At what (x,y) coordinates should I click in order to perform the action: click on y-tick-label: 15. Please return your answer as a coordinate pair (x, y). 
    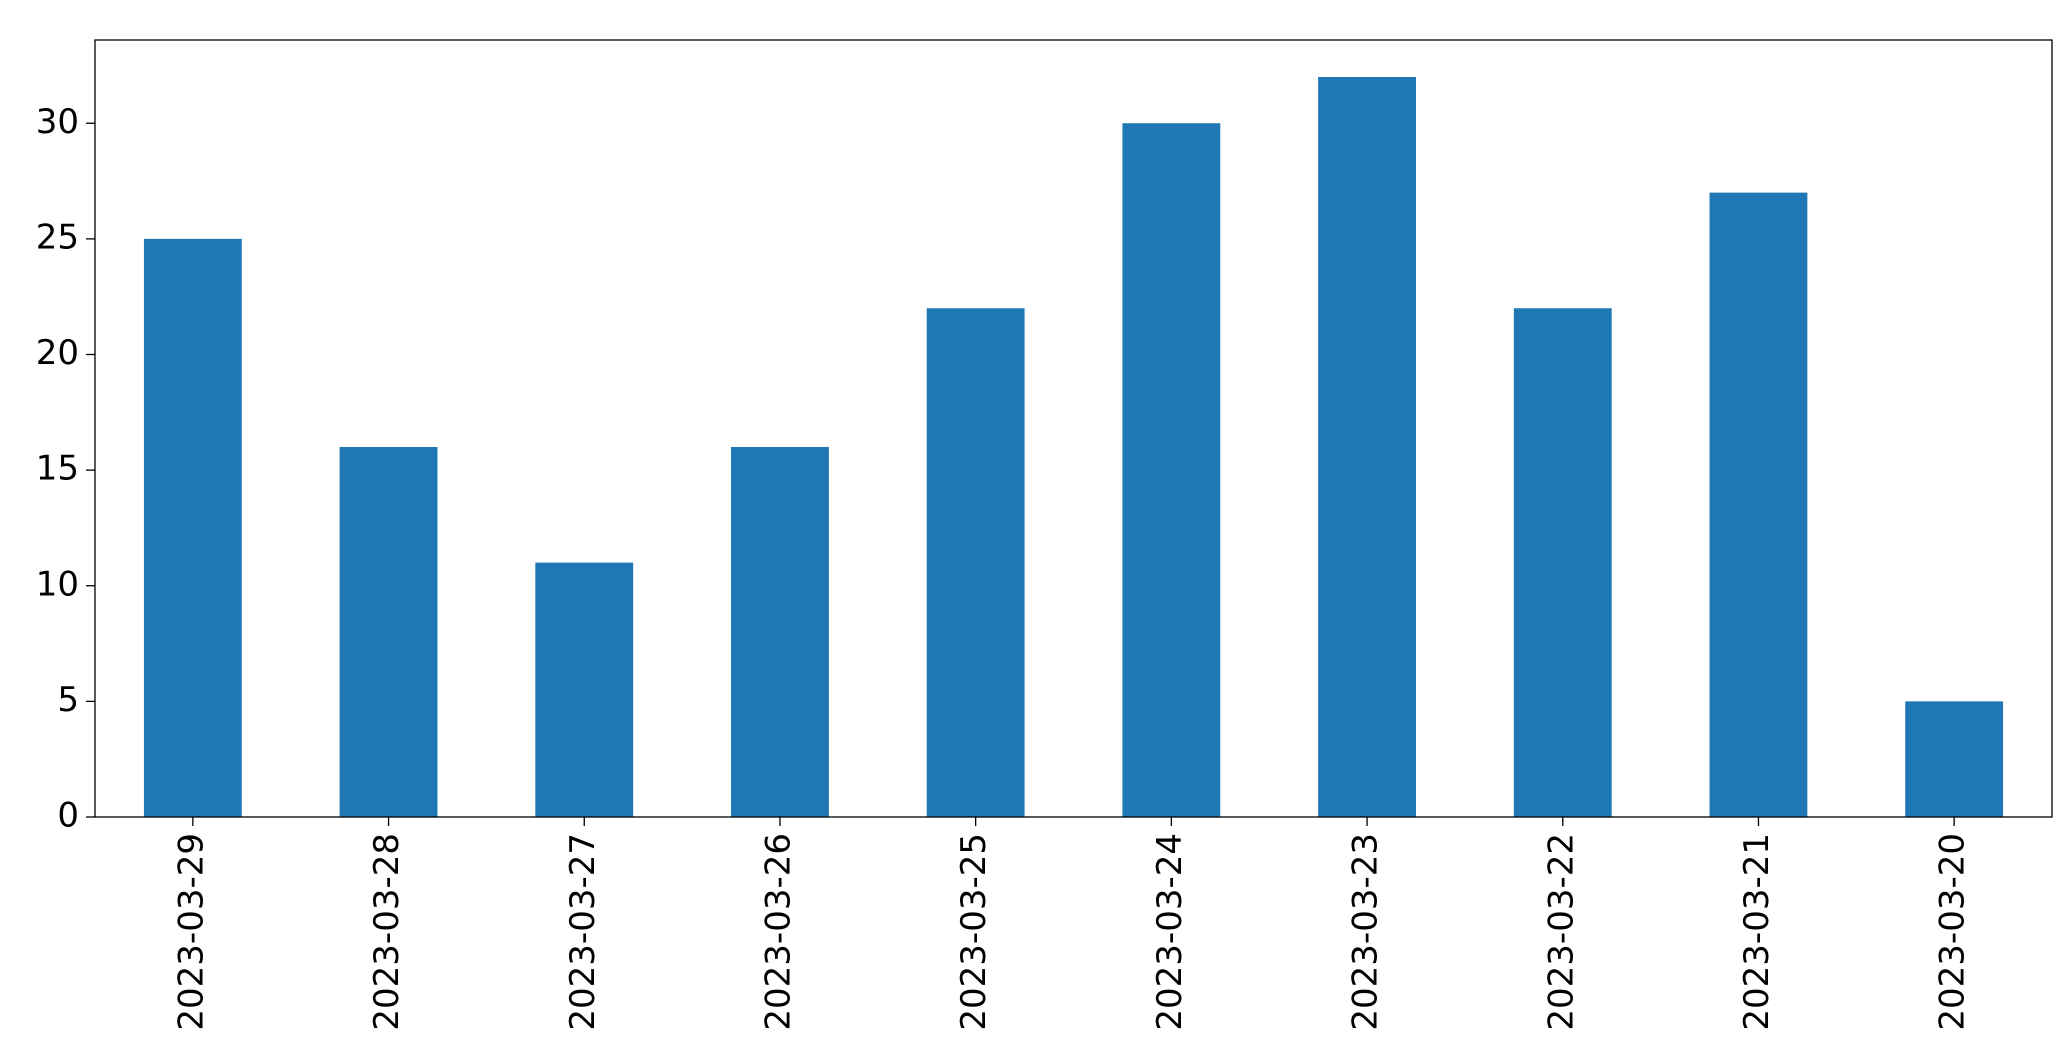
    Looking at the image, I should click on (57, 469).